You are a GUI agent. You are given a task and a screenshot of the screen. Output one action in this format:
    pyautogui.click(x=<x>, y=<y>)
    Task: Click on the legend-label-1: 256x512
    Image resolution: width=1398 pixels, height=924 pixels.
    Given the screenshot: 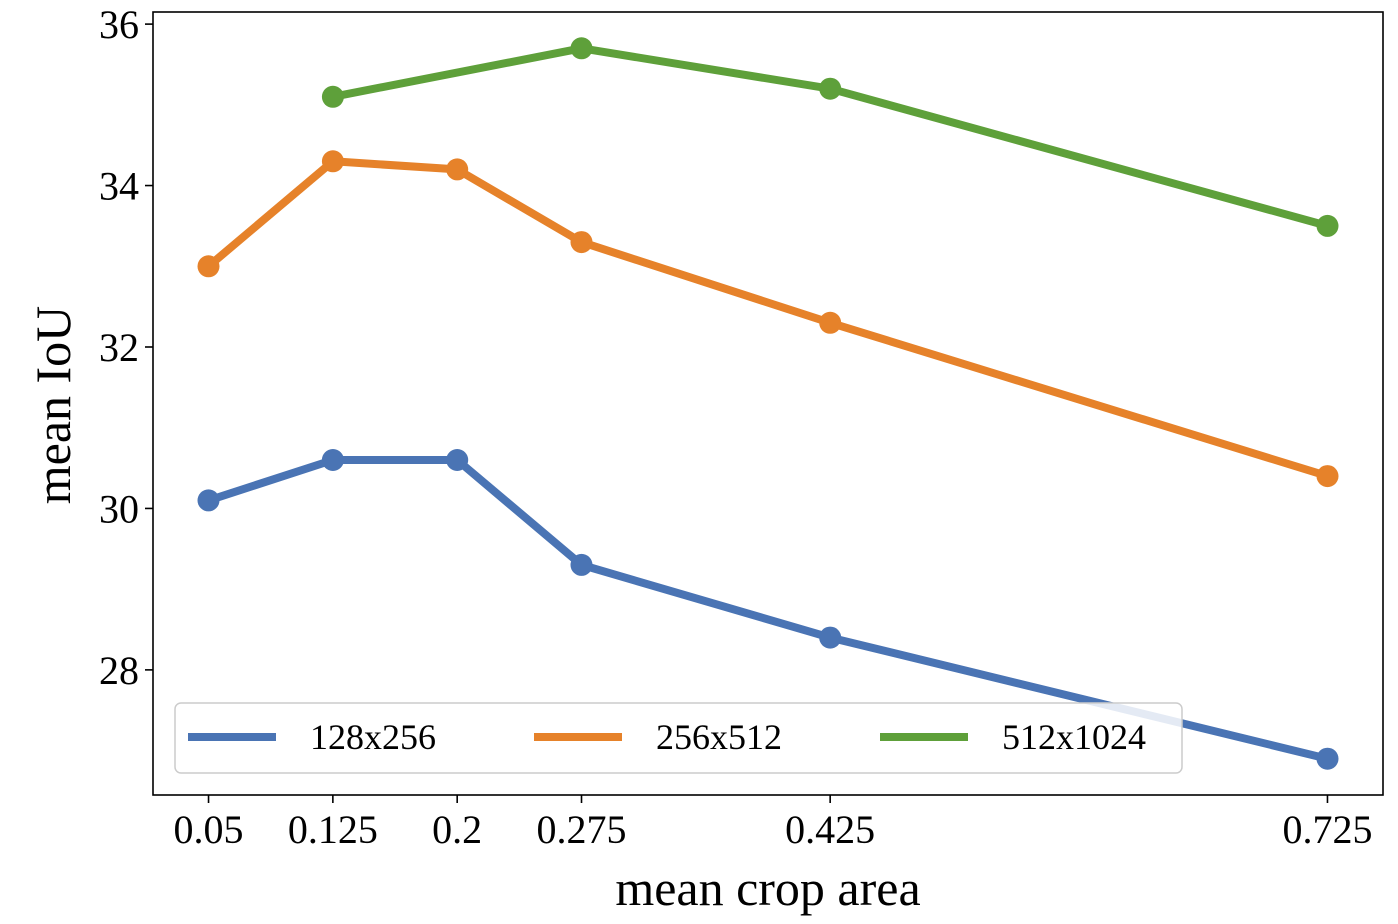 What is the action you would take?
    pyautogui.click(x=719, y=737)
    